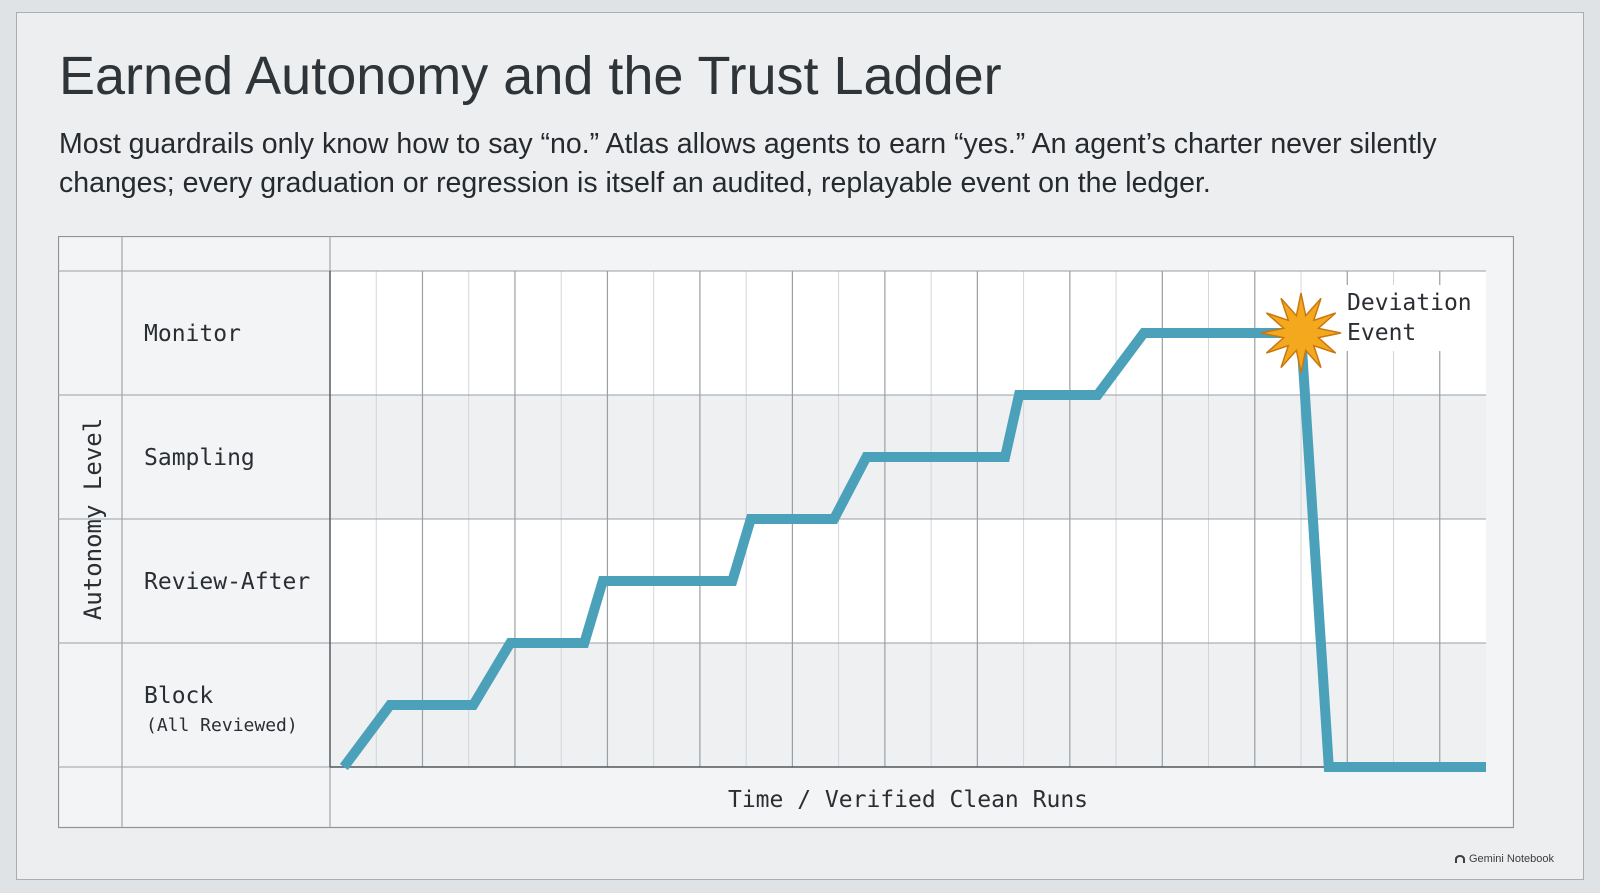  What do you see at coordinates (530, 76) in the screenshot?
I see `slide-title: Earned Autonomy and the Trust Ladder` at bounding box center [530, 76].